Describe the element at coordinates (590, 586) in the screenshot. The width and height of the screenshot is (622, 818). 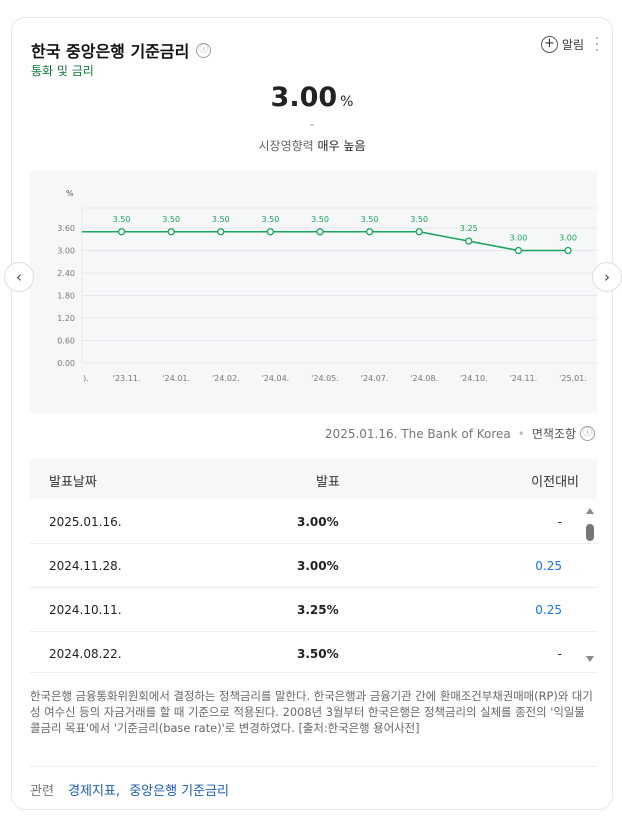
I see `table-scrollbar` at that location.